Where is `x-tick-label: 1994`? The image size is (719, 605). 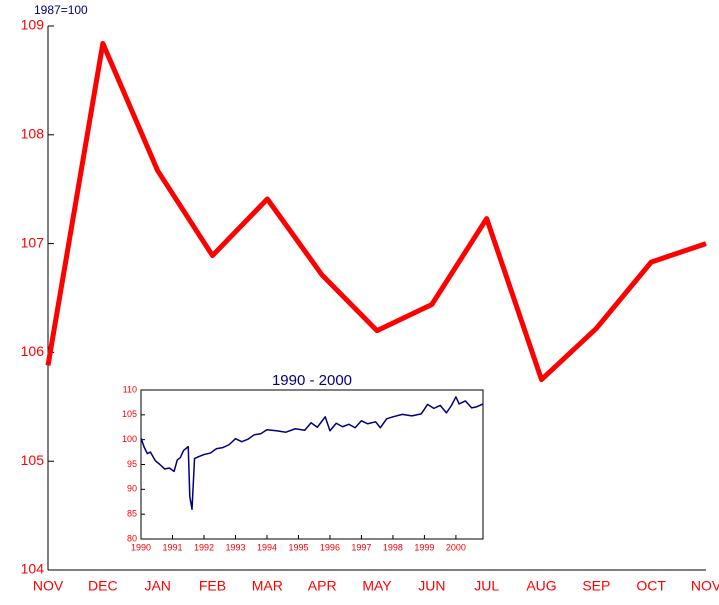 x-tick-label: 1994 is located at coordinates (267, 547).